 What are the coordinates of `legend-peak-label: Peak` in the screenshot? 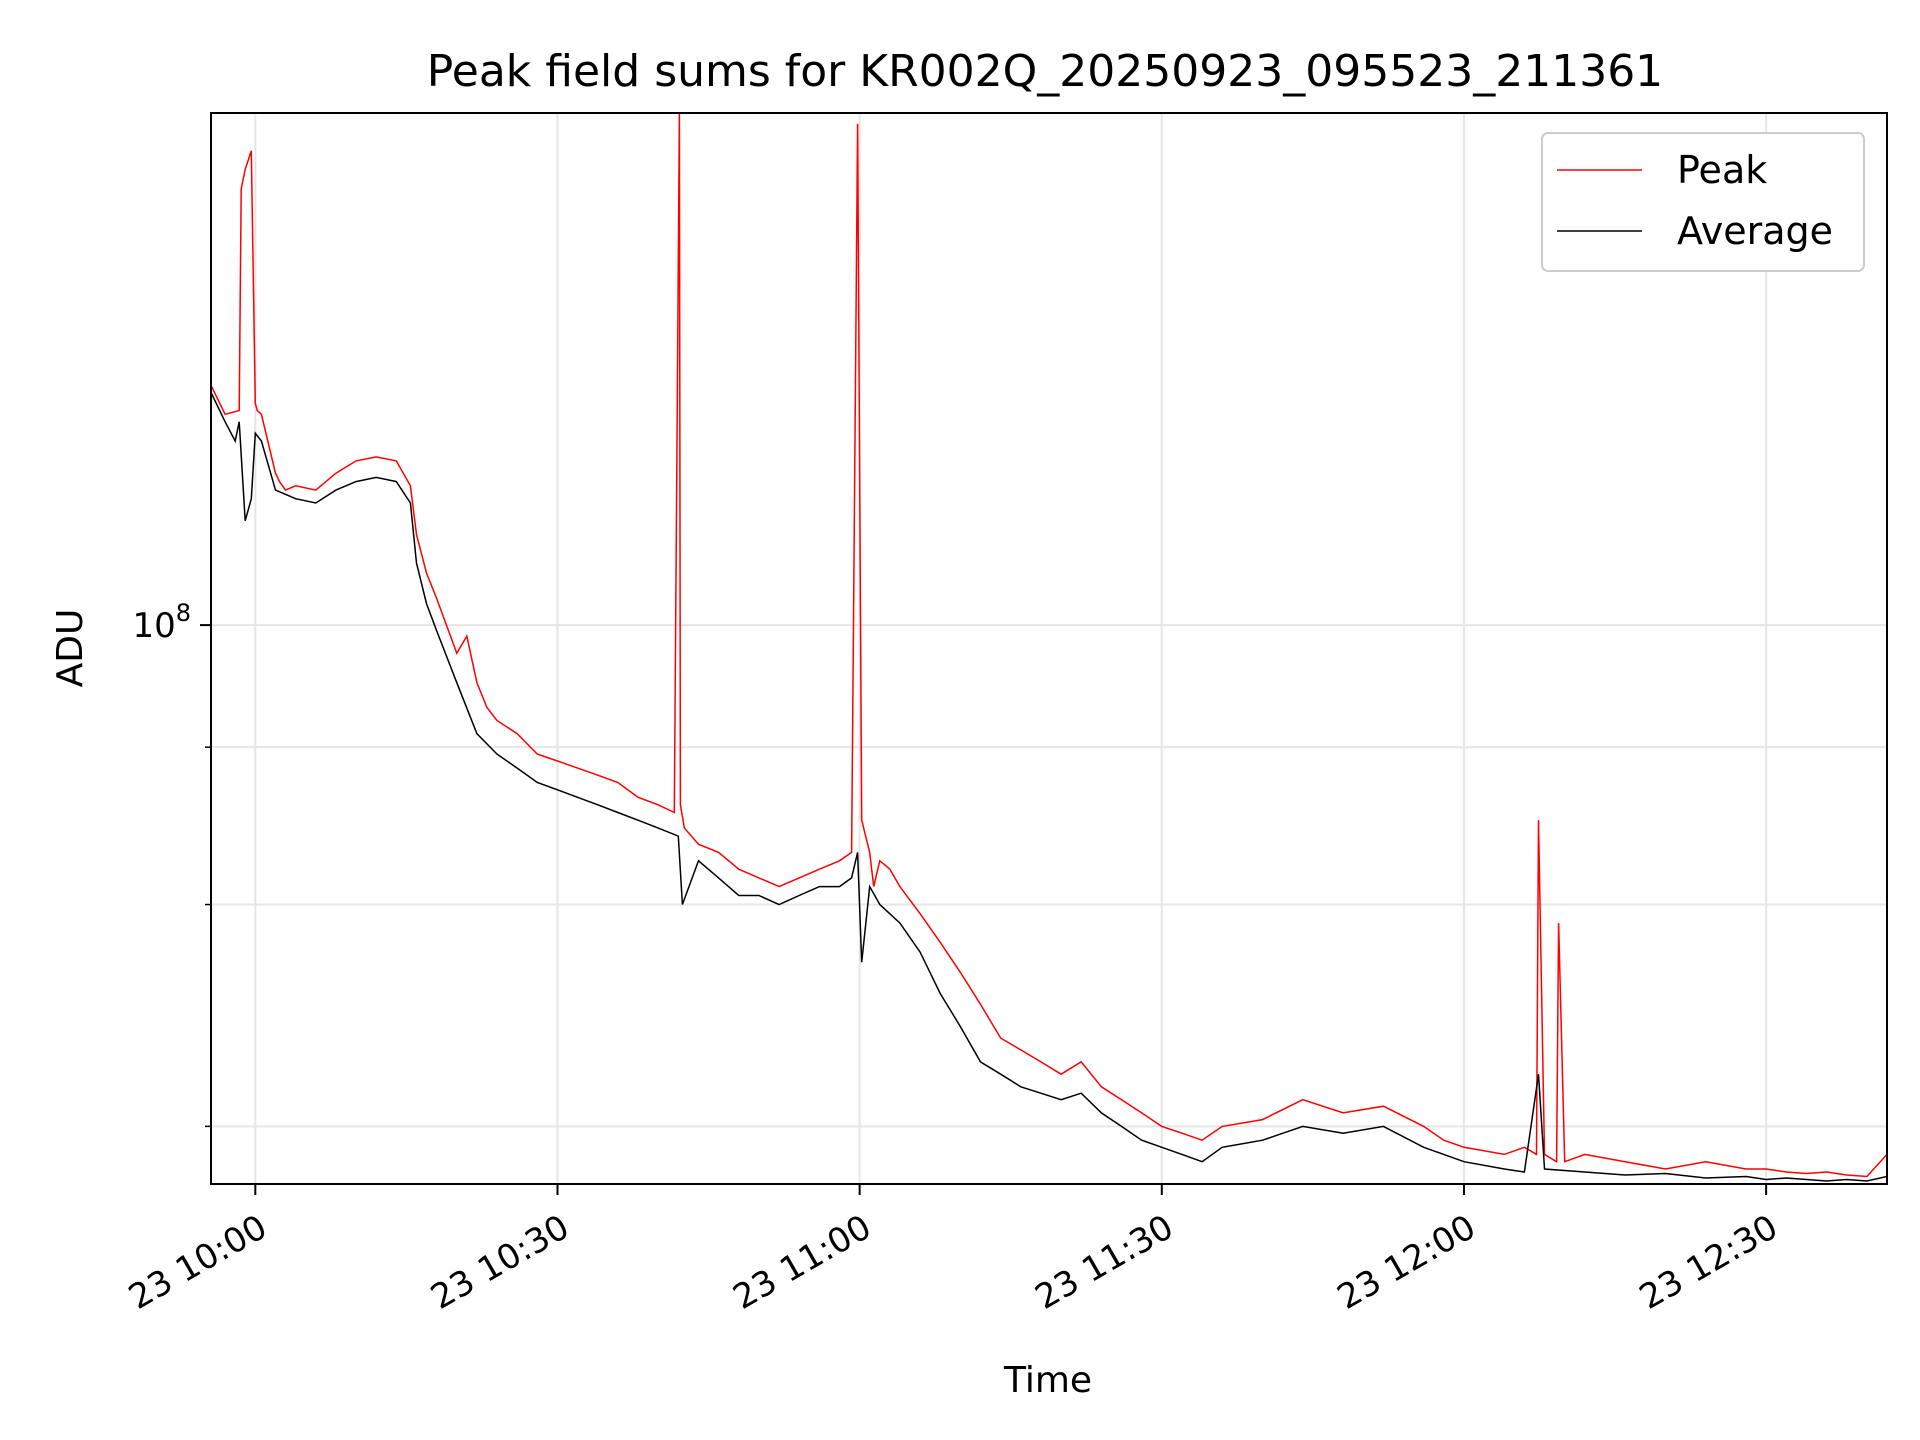 It's located at (1722, 170).